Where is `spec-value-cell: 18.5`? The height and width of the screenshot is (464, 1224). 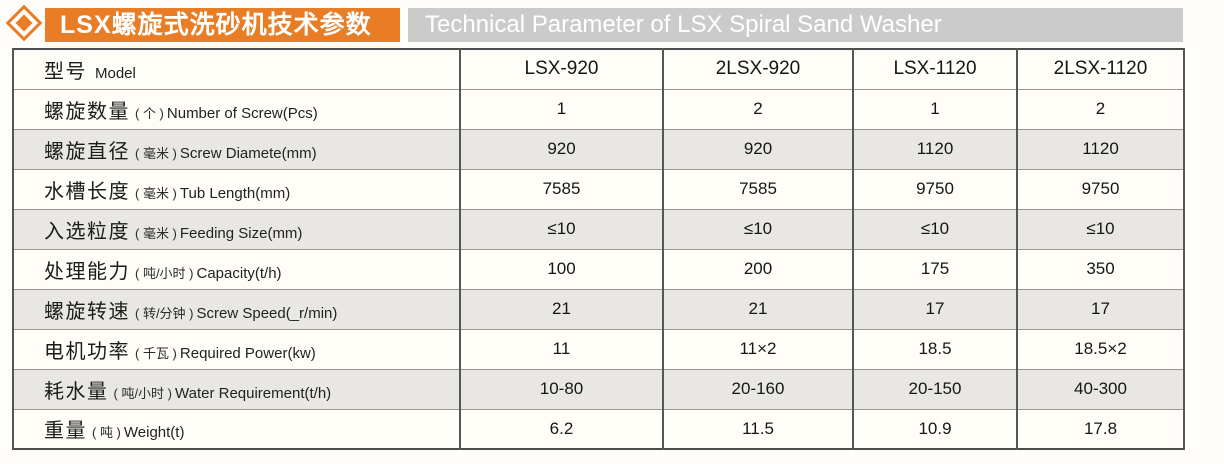
spec-value-cell: 18.5 is located at coordinates (935, 349).